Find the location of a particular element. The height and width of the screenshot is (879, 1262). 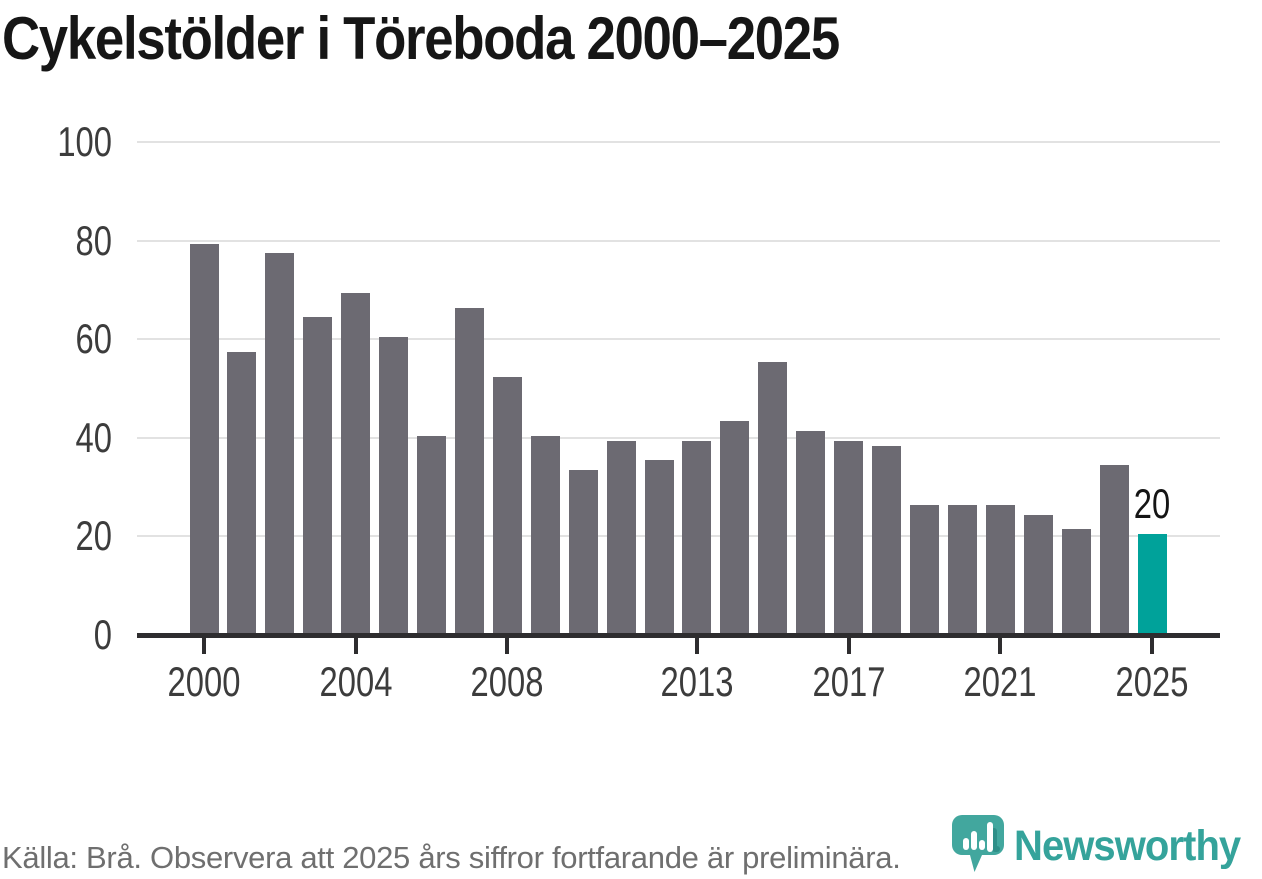

chart-title: Cykelstölder i Töreboda 2000–2025 is located at coordinates (421, 38).